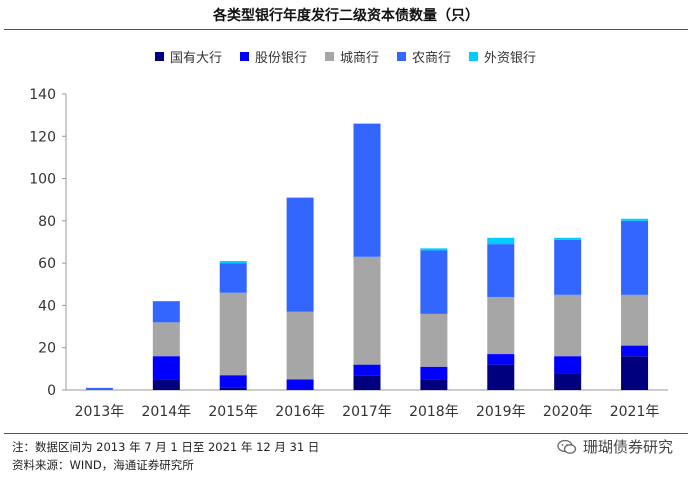 This screenshot has height=477, width=691. I want to click on x-tick-label: 2014年, so click(167, 412).